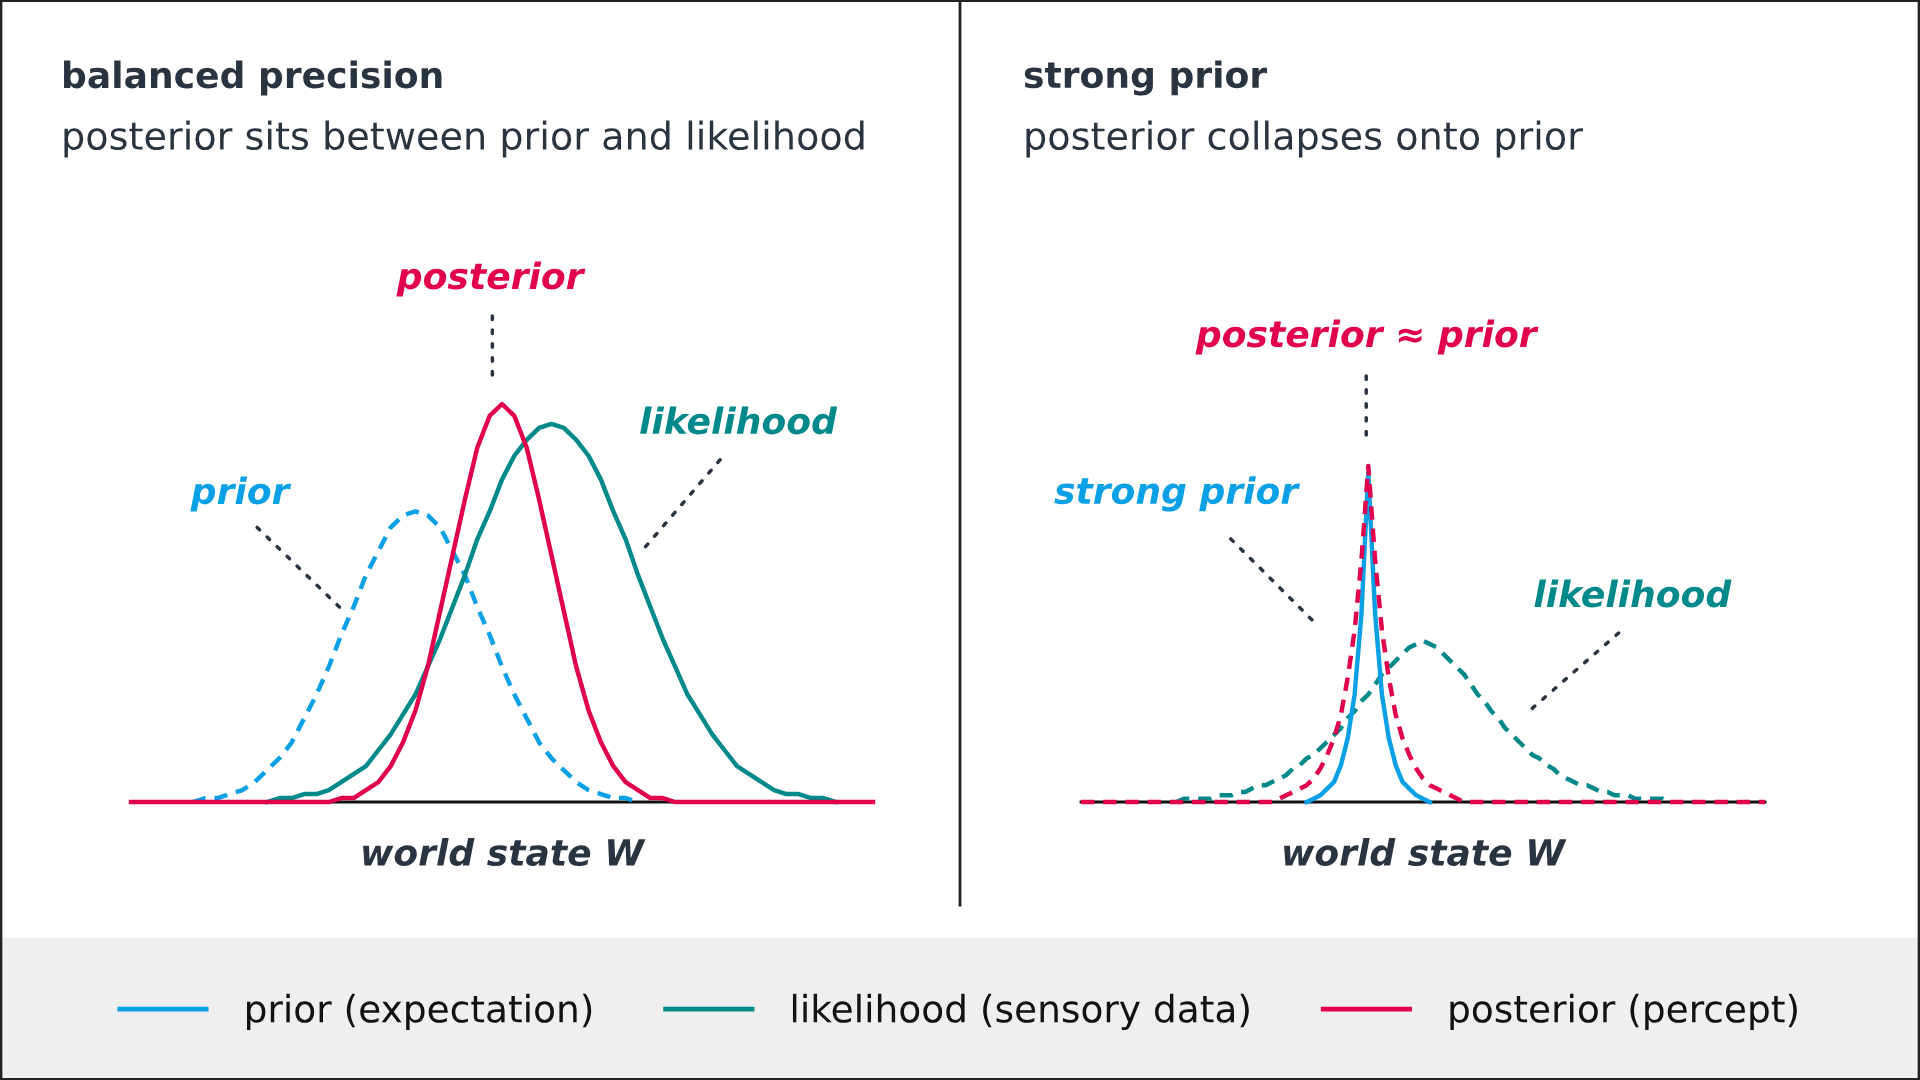  What do you see at coordinates (1146, 78) in the screenshot?
I see `chart-title: strong prior` at bounding box center [1146, 78].